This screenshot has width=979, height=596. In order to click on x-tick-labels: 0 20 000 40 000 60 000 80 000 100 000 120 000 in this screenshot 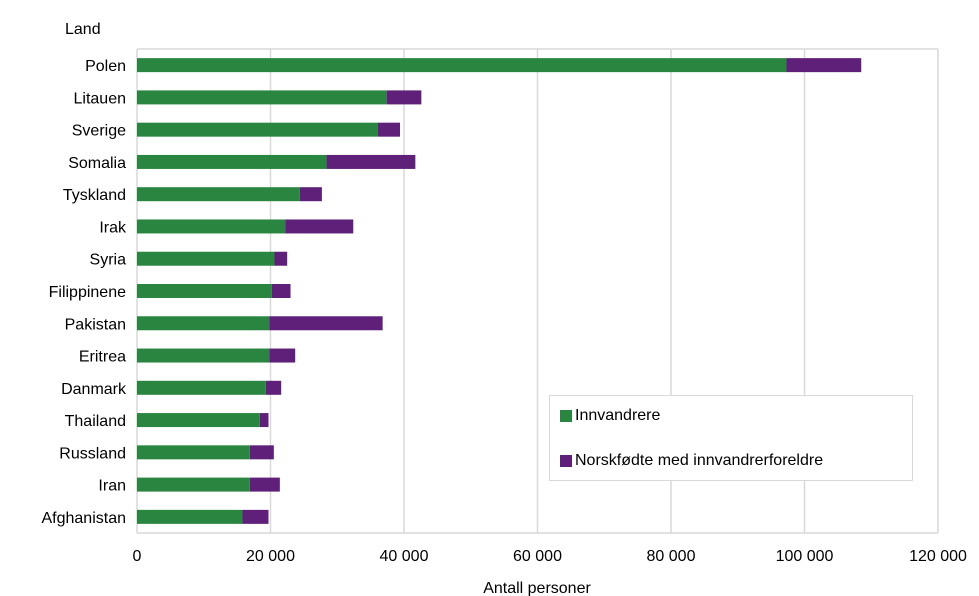, I will do `click(550, 556)`.